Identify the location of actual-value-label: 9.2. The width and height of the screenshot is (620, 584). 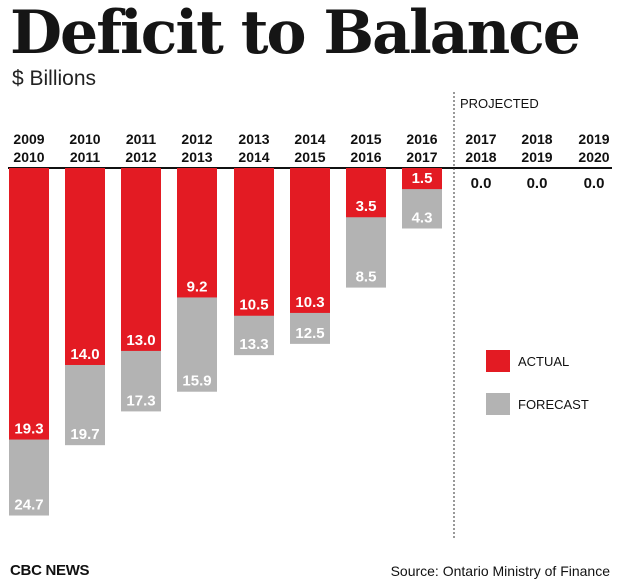
(197, 286).